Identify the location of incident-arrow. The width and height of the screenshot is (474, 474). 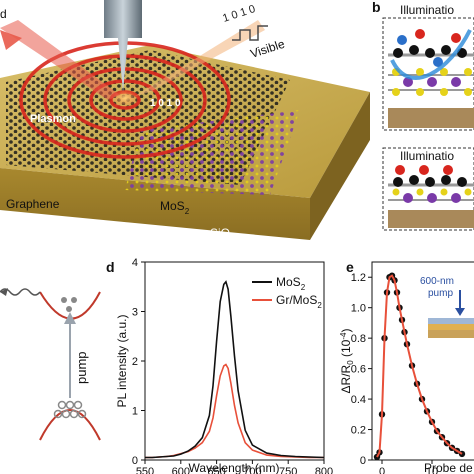
(11, 40).